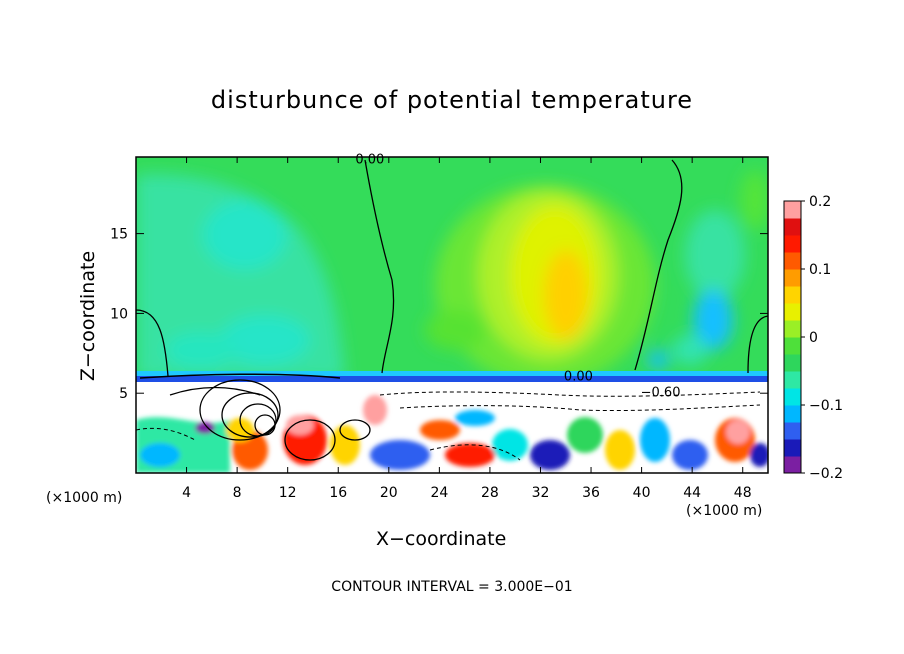 This screenshot has width=904, height=654. I want to click on x-tick-label: 4, so click(186, 493).